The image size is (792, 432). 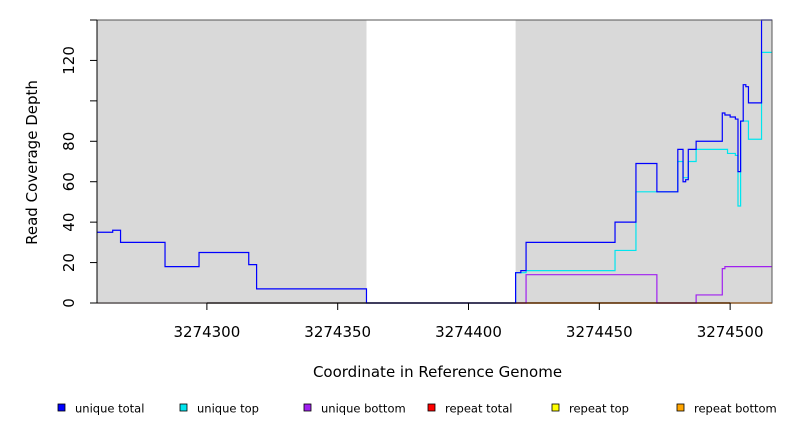 What do you see at coordinates (337, 332) in the screenshot?
I see `x-tick-label: 3274350` at bounding box center [337, 332].